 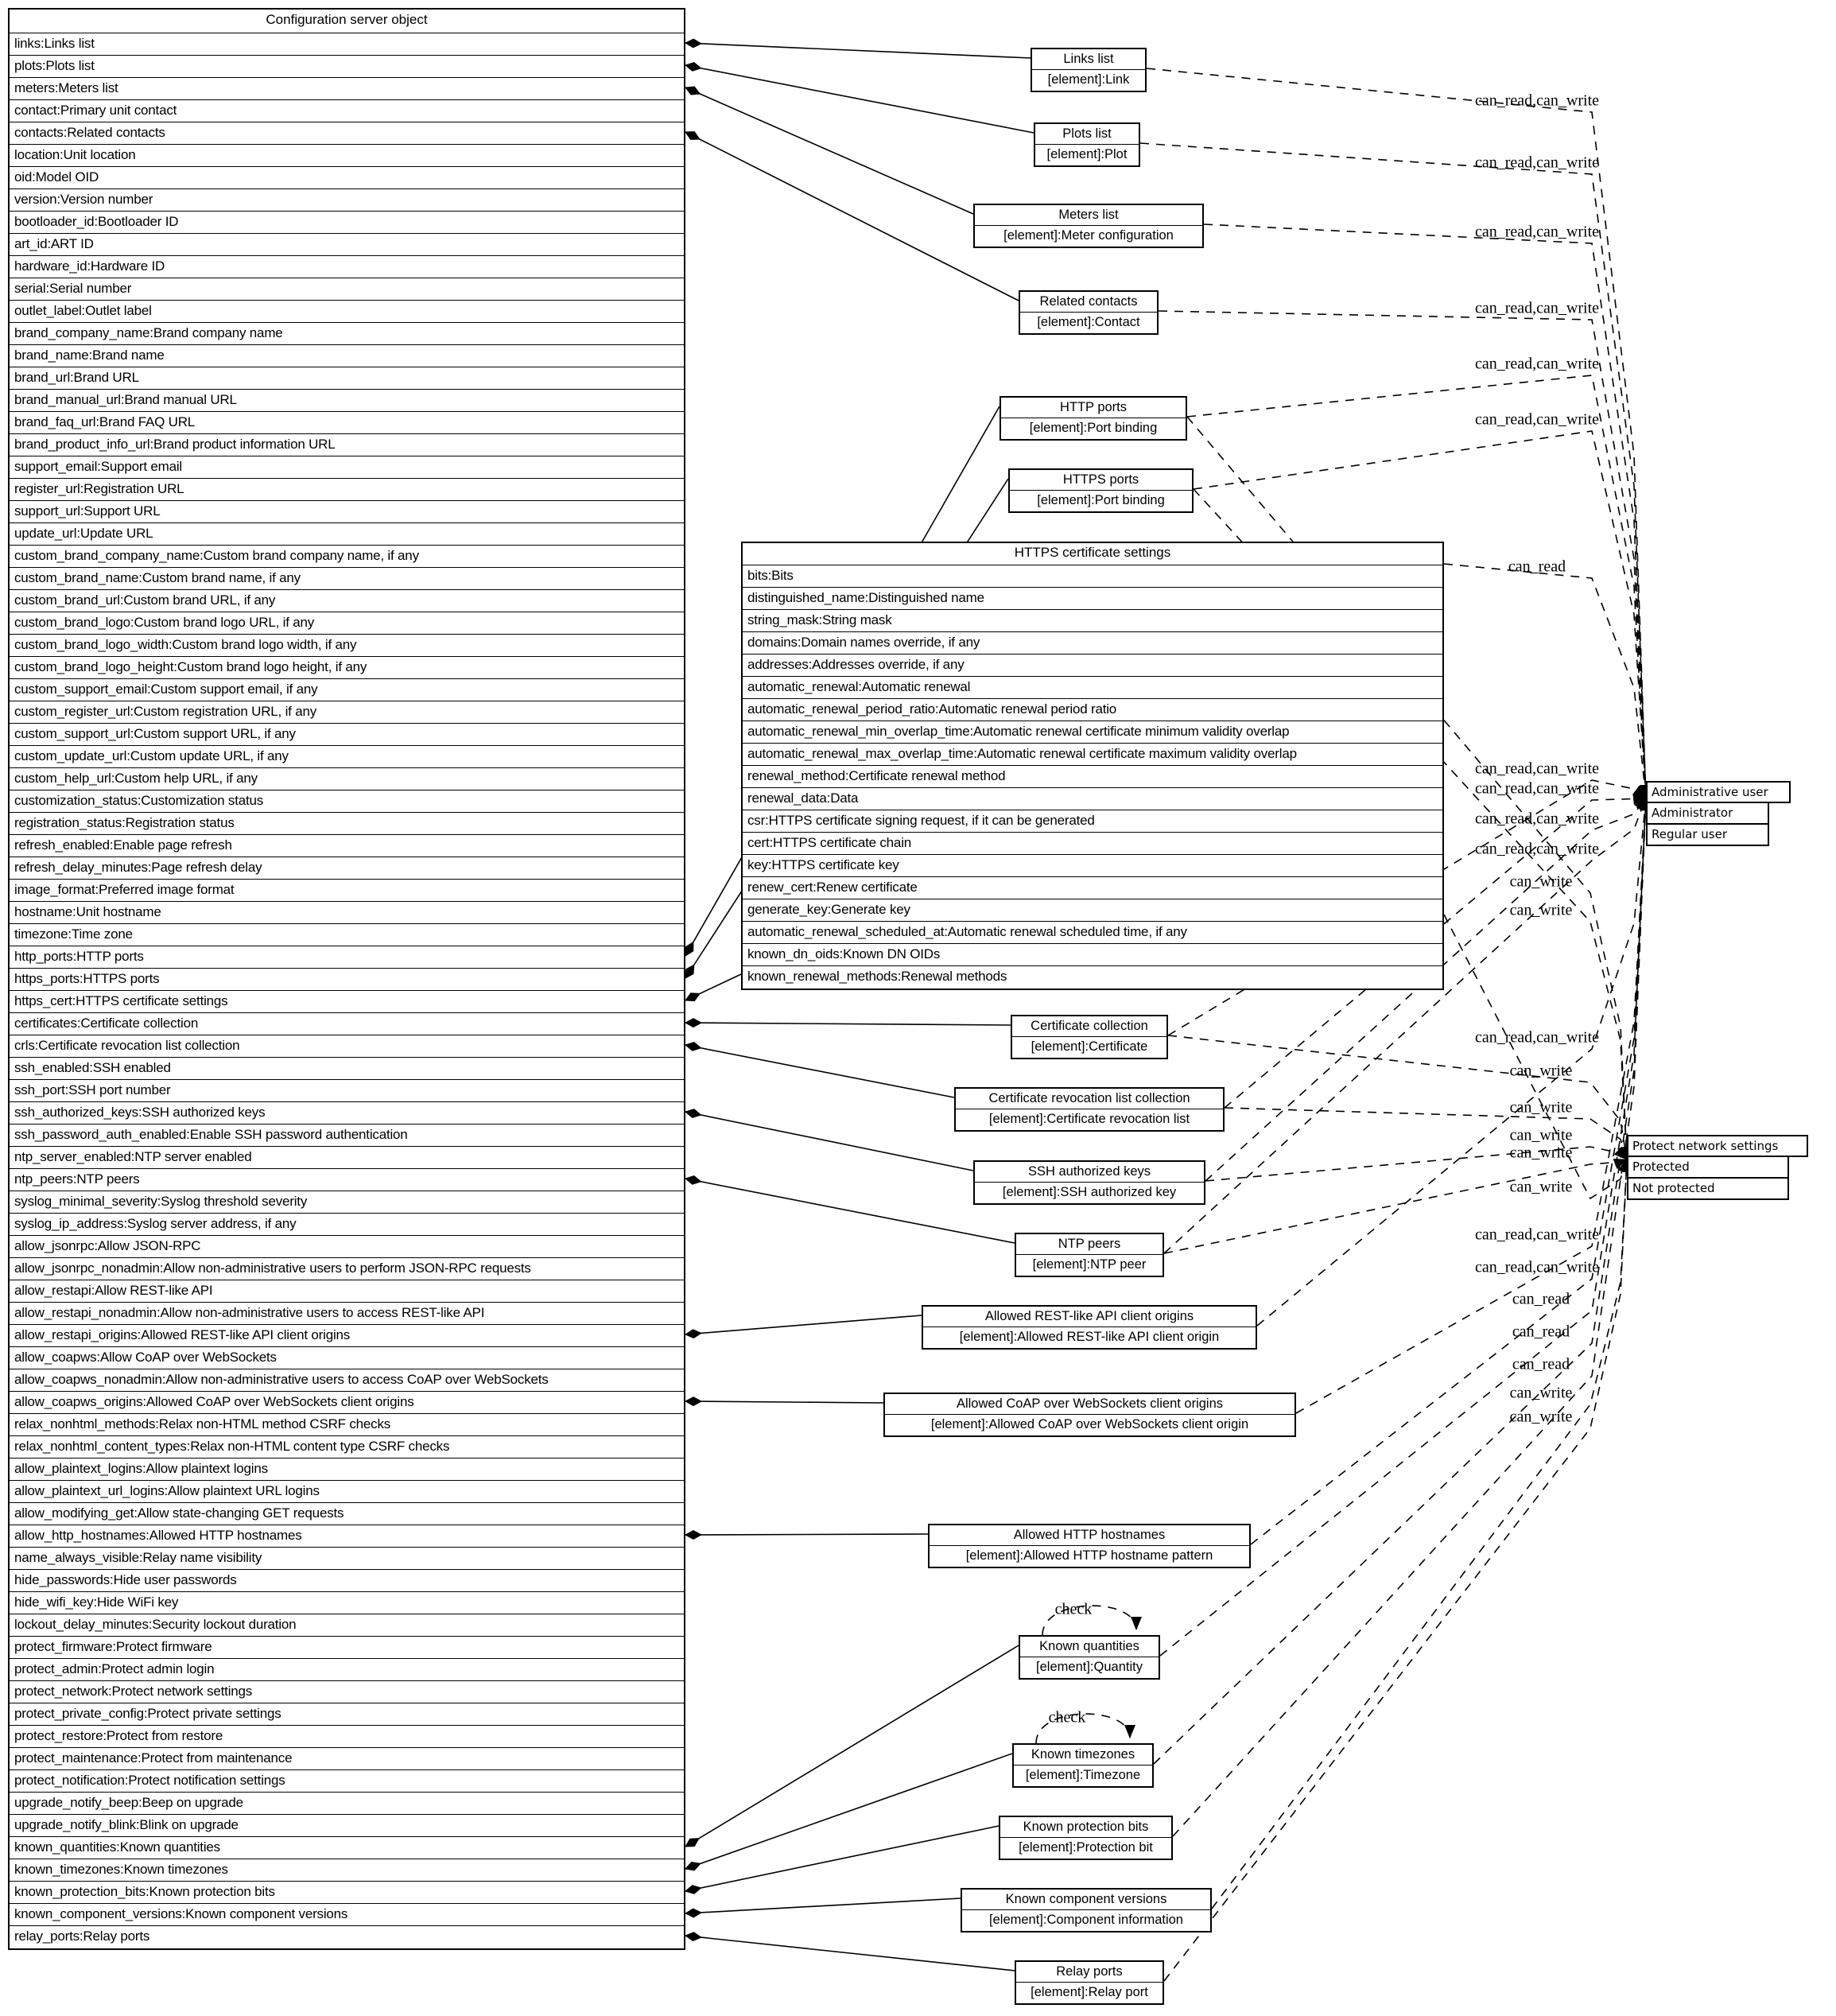 I want to click on node-http-ports: HTTP ports [element]:Port binding, so click(x=1093, y=418).